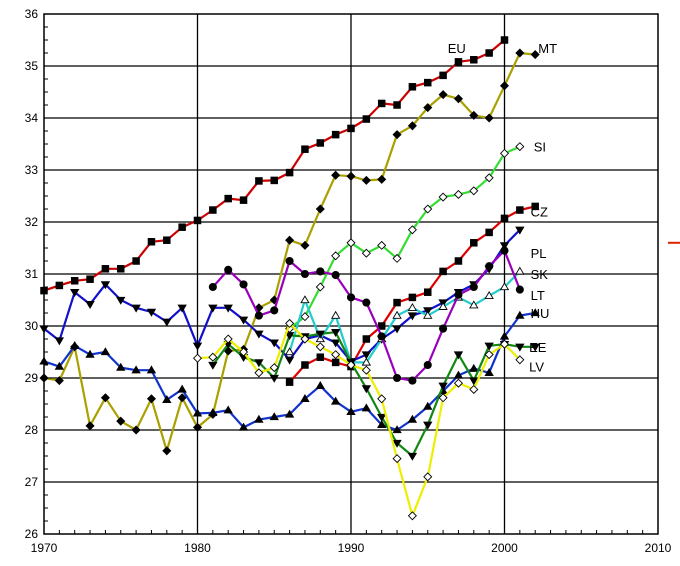 The image size is (680, 566). What do you see at coordinates (540, 313) in the screenshot?
I see `series-label-hu: HU` at bounding box center [540, 313].